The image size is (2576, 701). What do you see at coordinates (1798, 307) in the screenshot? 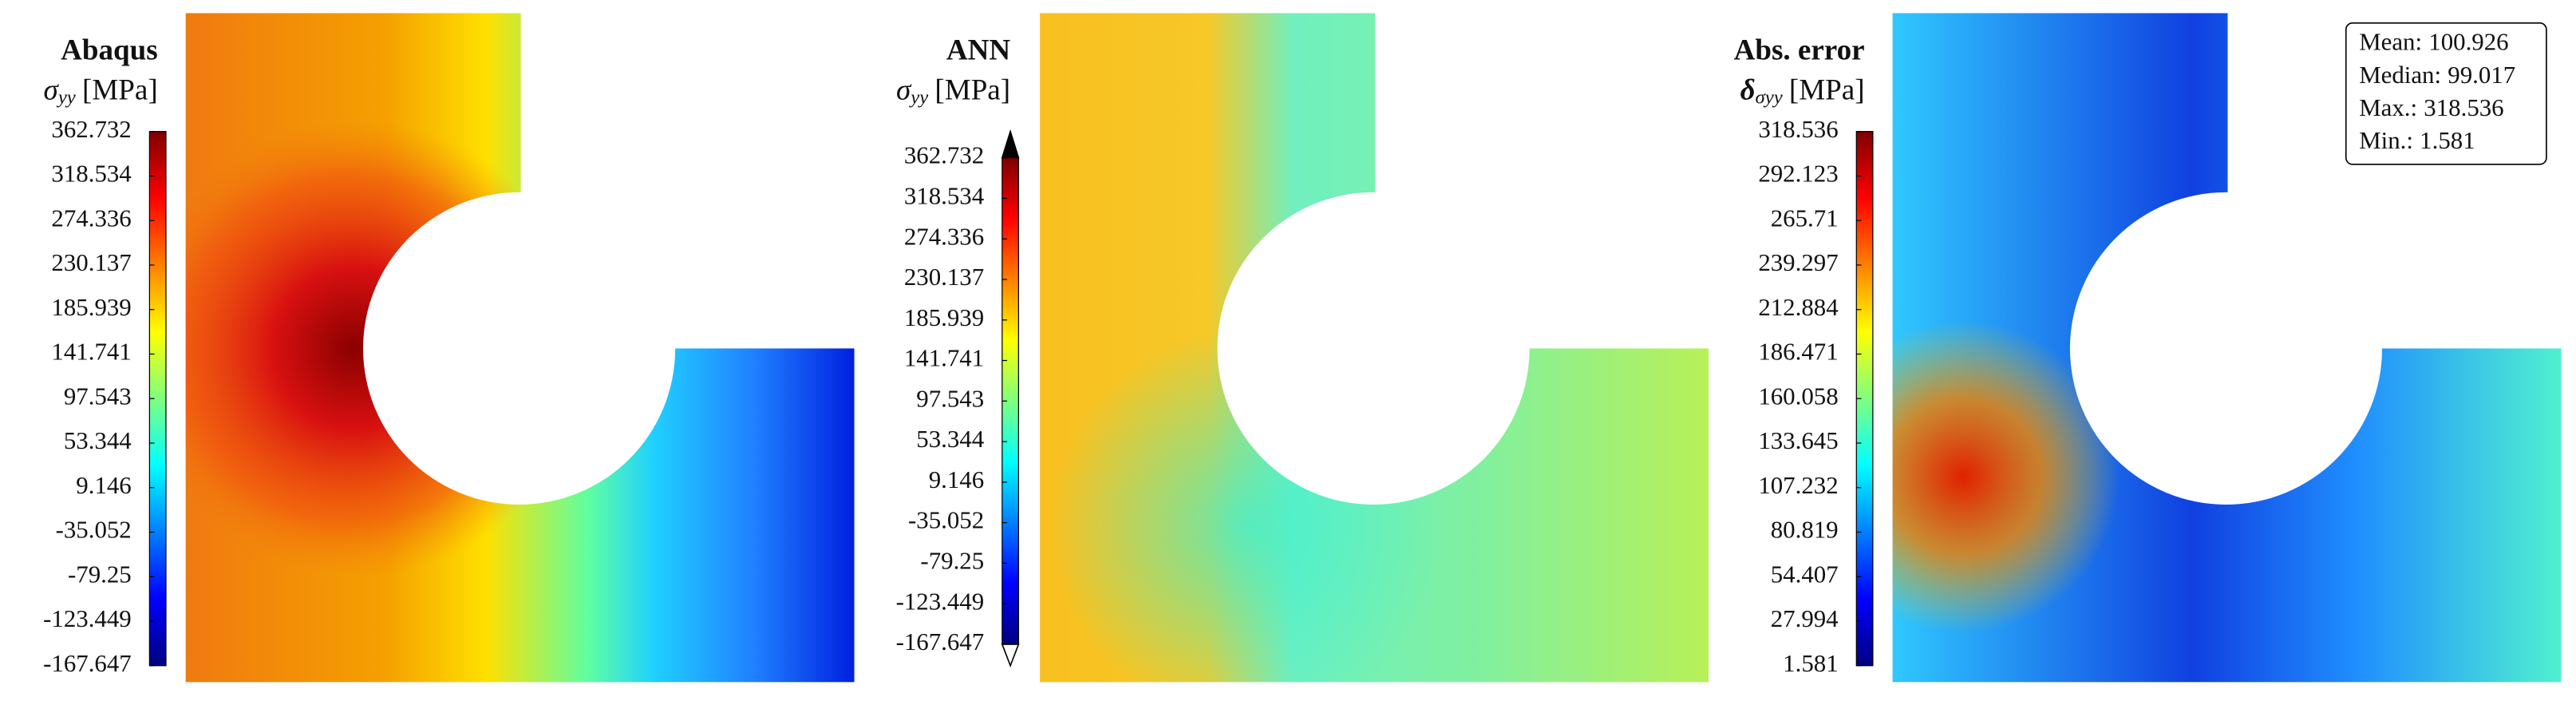
I see `colorbar-tick-label: 212.884` at bounding box center [1798, 307].